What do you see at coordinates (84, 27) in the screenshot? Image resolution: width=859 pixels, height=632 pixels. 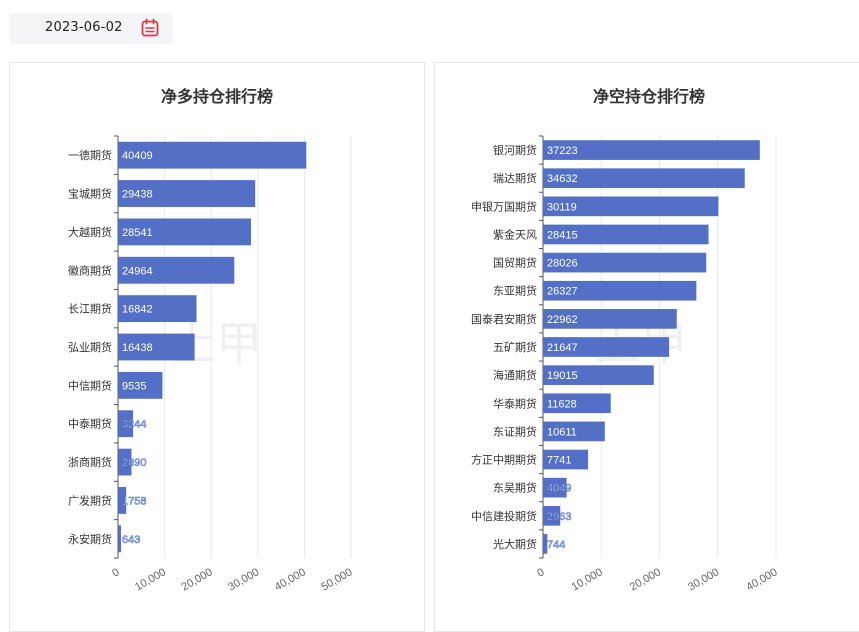 I see `date-picker-value: 2023-06-02` at bounding box center [84, 27].